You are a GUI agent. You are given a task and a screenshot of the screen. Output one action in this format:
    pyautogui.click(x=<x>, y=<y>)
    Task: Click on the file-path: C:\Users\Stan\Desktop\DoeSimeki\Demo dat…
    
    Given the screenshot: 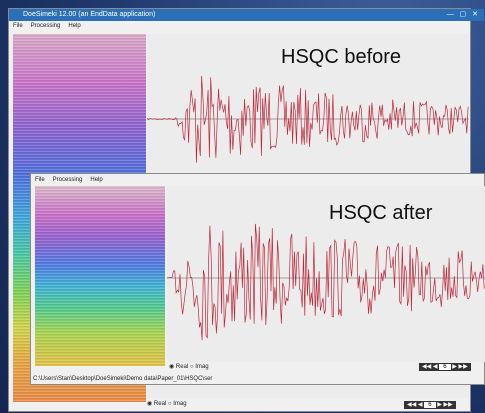 What is the action you would take?
    pyautogui.click(x=123, y=379)
    